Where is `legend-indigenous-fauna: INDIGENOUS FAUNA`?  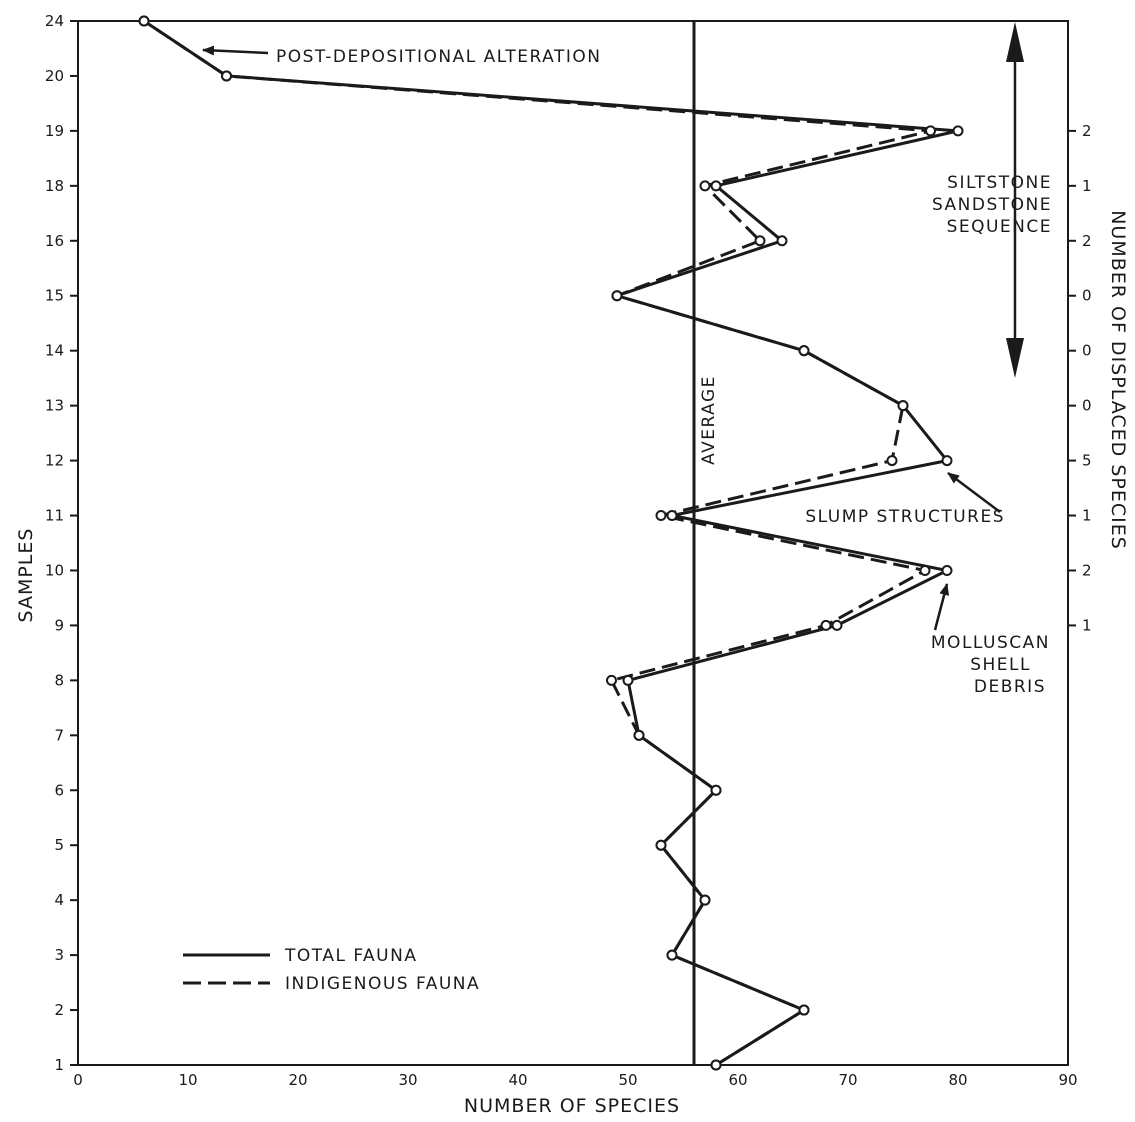
legend-indigenous-fauna: INDIGENOUS FAUNA is located at coordinates (382, 984).